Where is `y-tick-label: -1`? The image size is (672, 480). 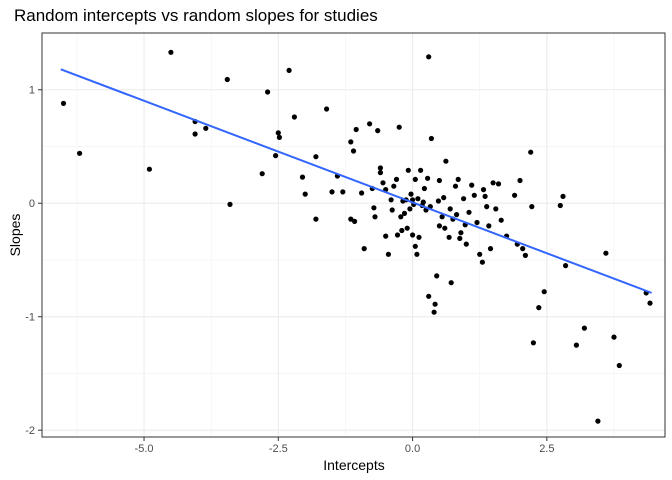
y-tick-label: -1 is located at coordinates (30, 318).